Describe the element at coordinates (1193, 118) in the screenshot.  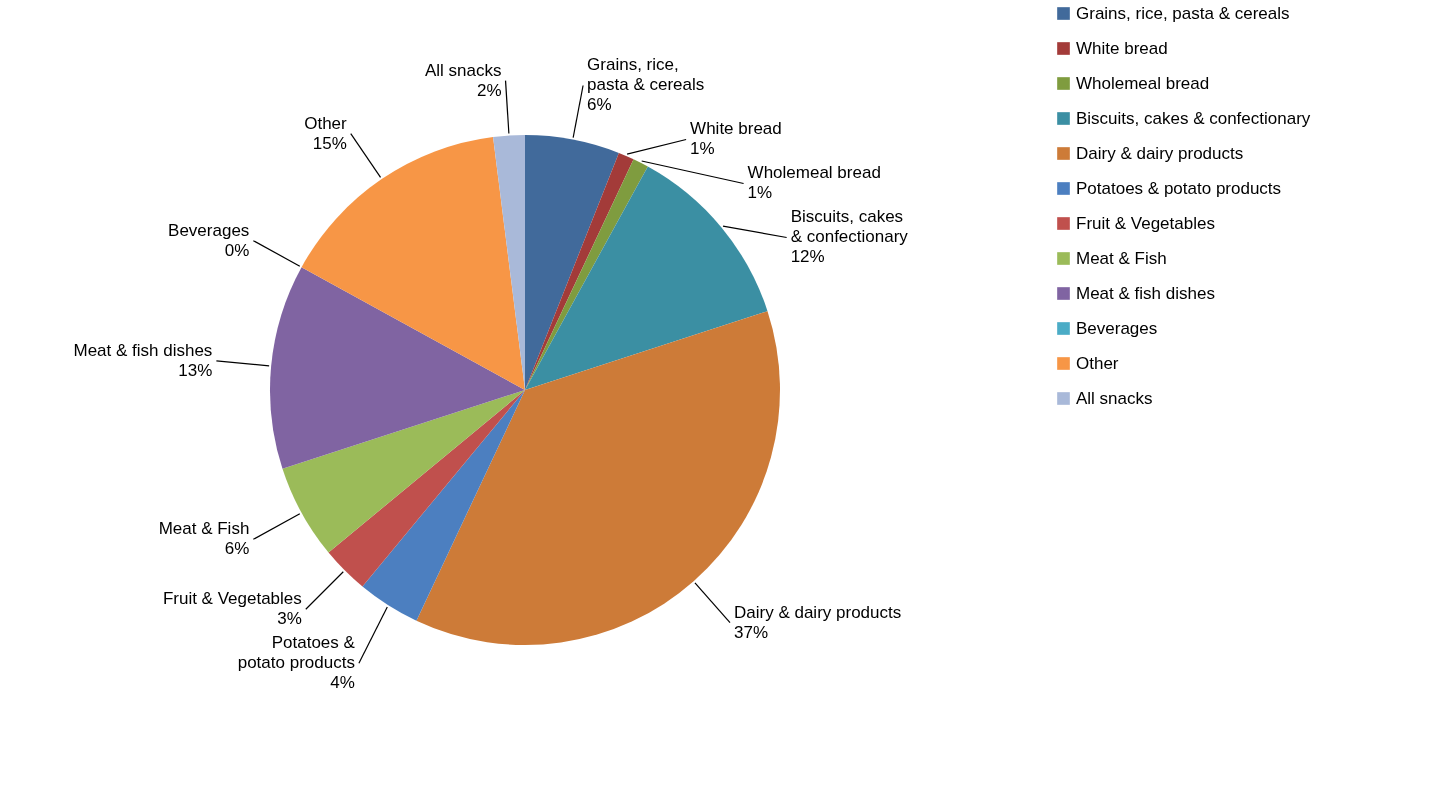
I see `legend-label: Biscuits, cakes & confectionary` at that location.